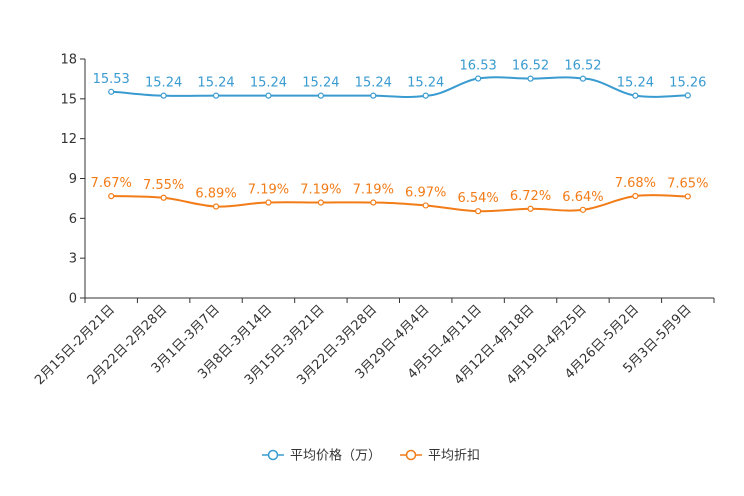  Describe the element at coordinates (68, 139) in the screenshot. I see `y-tick-label: 12` at that location.